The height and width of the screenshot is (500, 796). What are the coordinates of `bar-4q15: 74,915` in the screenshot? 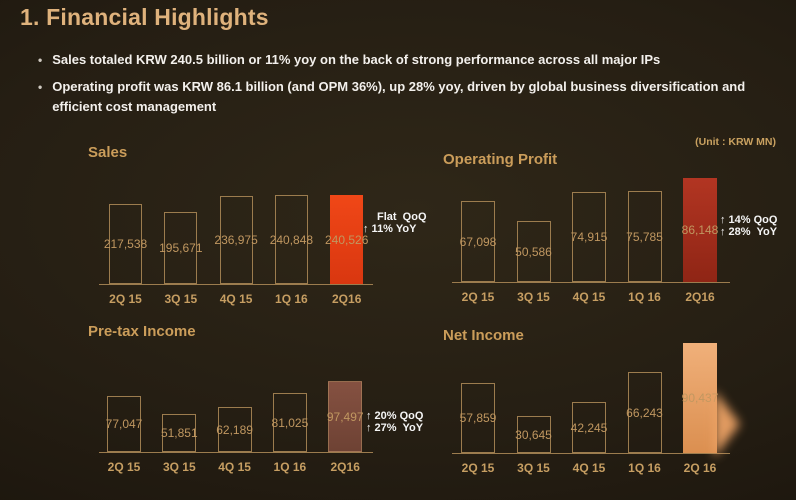 It's located at (589, 237).